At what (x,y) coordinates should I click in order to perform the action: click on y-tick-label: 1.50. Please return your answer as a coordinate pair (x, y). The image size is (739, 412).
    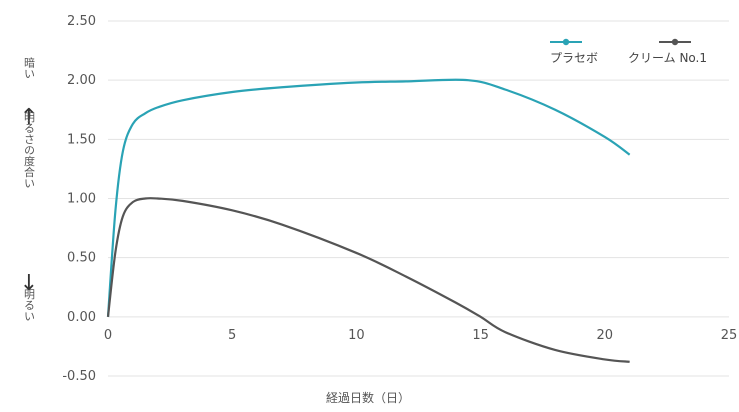
    Looking at the image, I should click on (81, 139).